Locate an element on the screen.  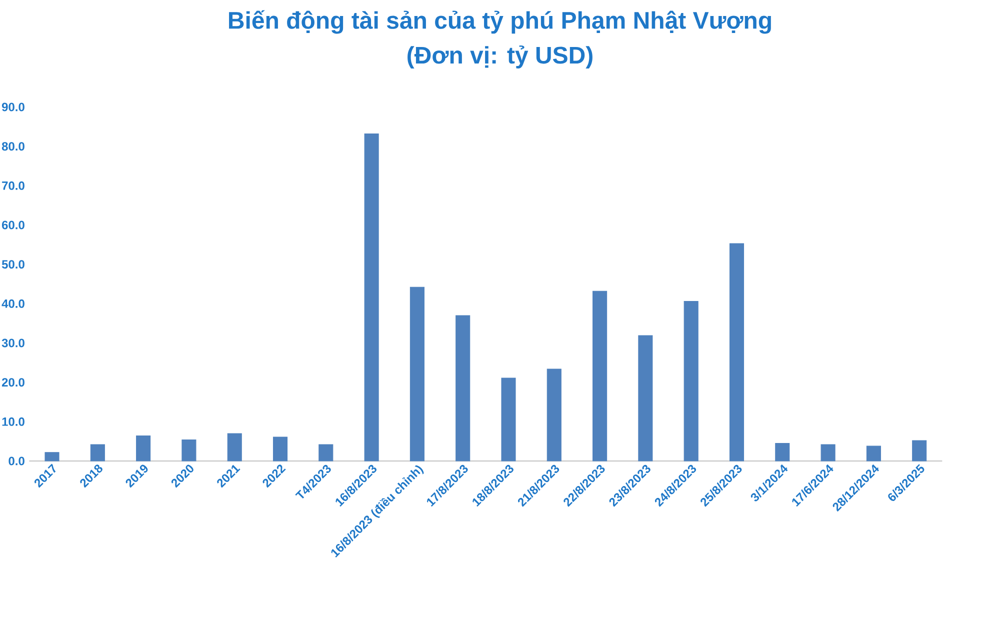
y-tick-label: 30.0 is located at coordinates (13, 343).